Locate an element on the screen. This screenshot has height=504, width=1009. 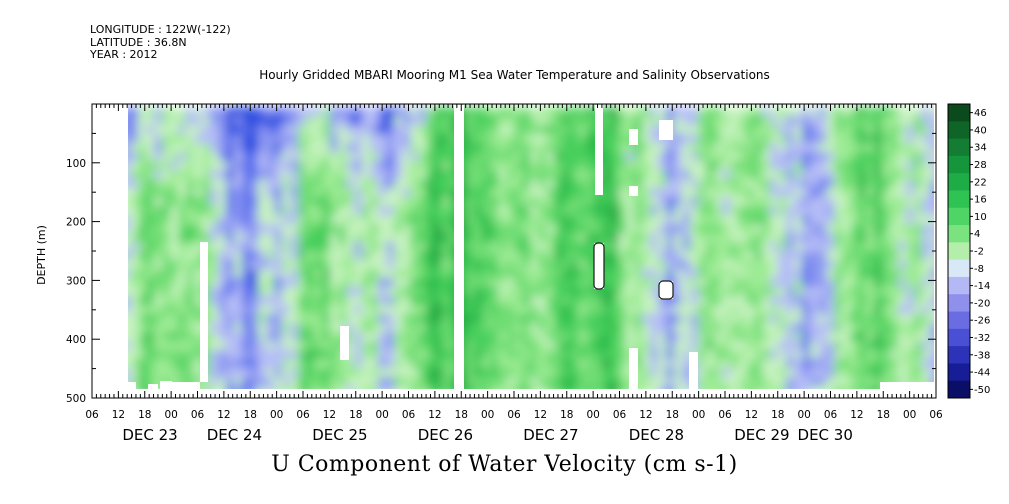
colorbar-label: -26 is located at coordinates (982, 321).